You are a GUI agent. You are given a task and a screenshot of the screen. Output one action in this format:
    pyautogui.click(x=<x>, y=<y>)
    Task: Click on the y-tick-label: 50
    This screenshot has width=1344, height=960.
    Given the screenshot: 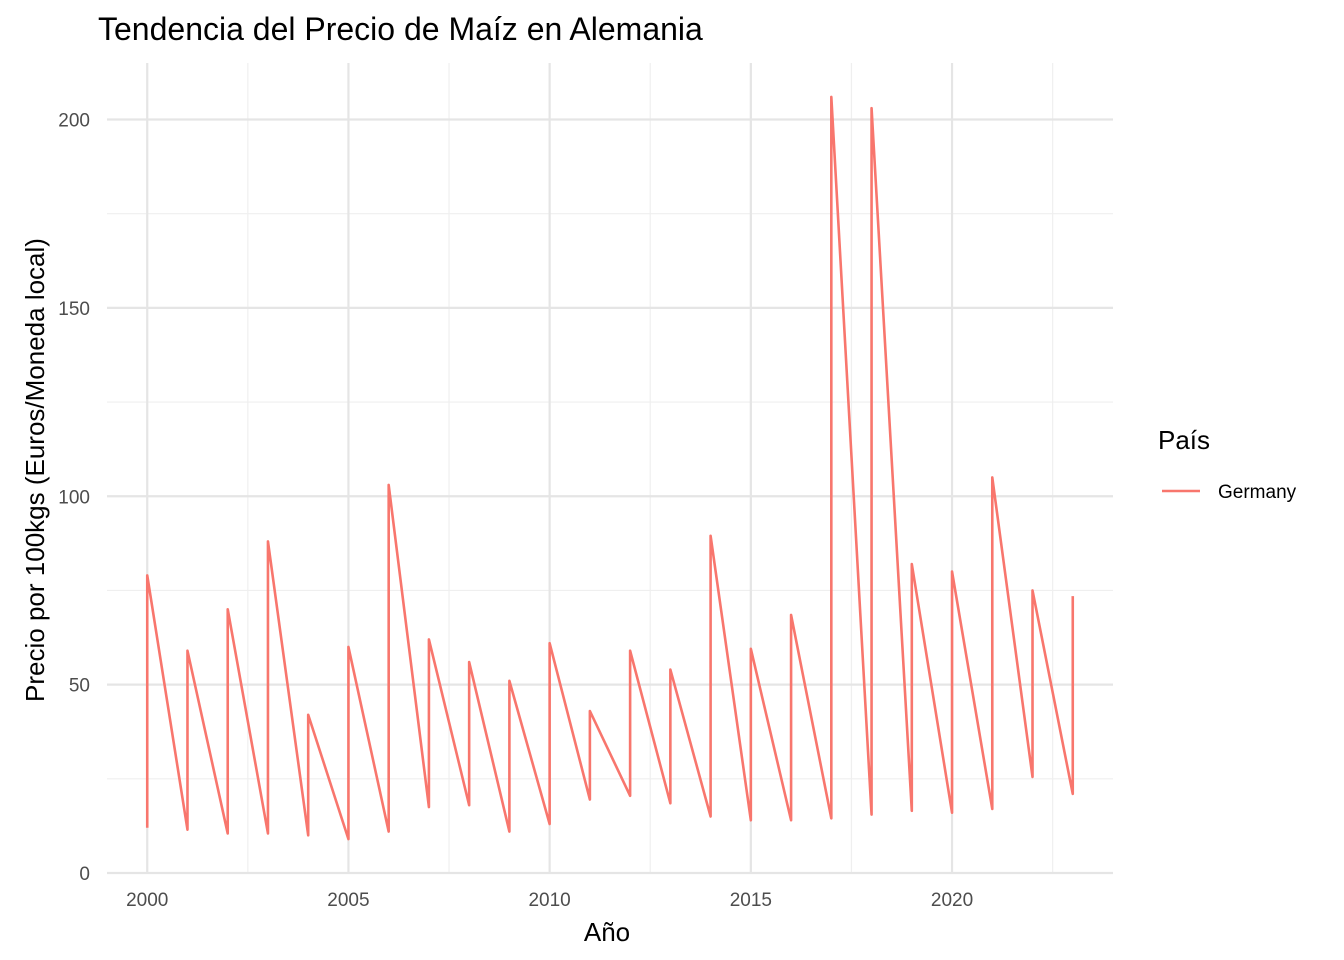 What is the action you would take?
    pyautogui.click(x=79, y=686)
    